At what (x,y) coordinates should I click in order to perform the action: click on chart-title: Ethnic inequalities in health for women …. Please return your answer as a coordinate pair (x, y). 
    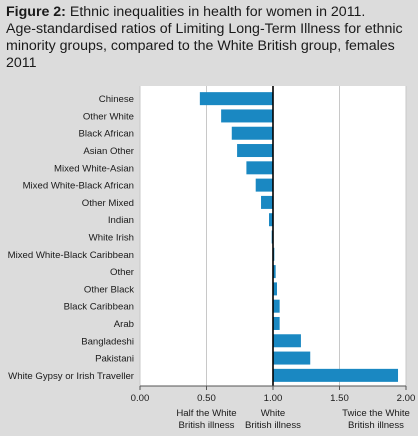
    Looking at the image, I should click on (217, 12).